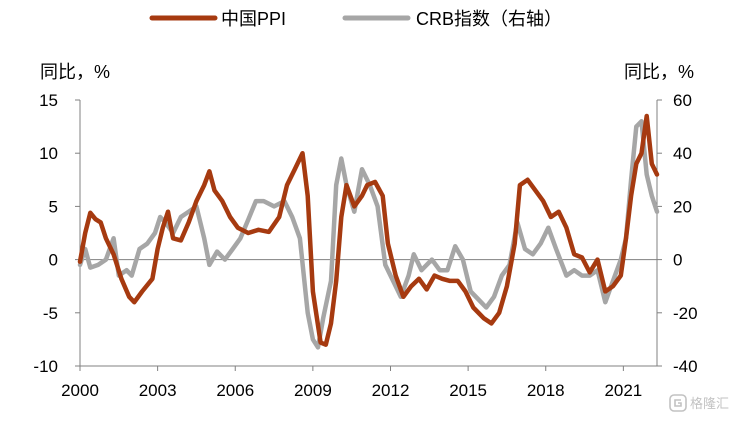 Image resolution: width=744 pixels, height=423 pixels. Describe the element at coordinates (682, 153) in the screenshot. I see `right-tick-label: 40` at that location.